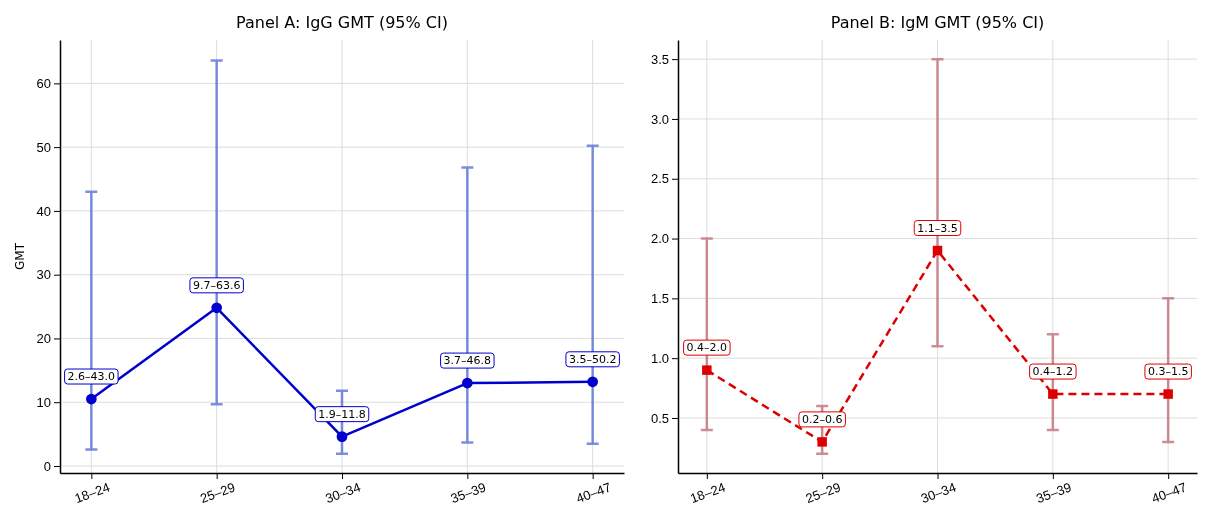 The image size is (1229, 508). Describe the element at coordinates (659, 179) in the screenshot. I see `y-tick-label: 2.5` at that location.